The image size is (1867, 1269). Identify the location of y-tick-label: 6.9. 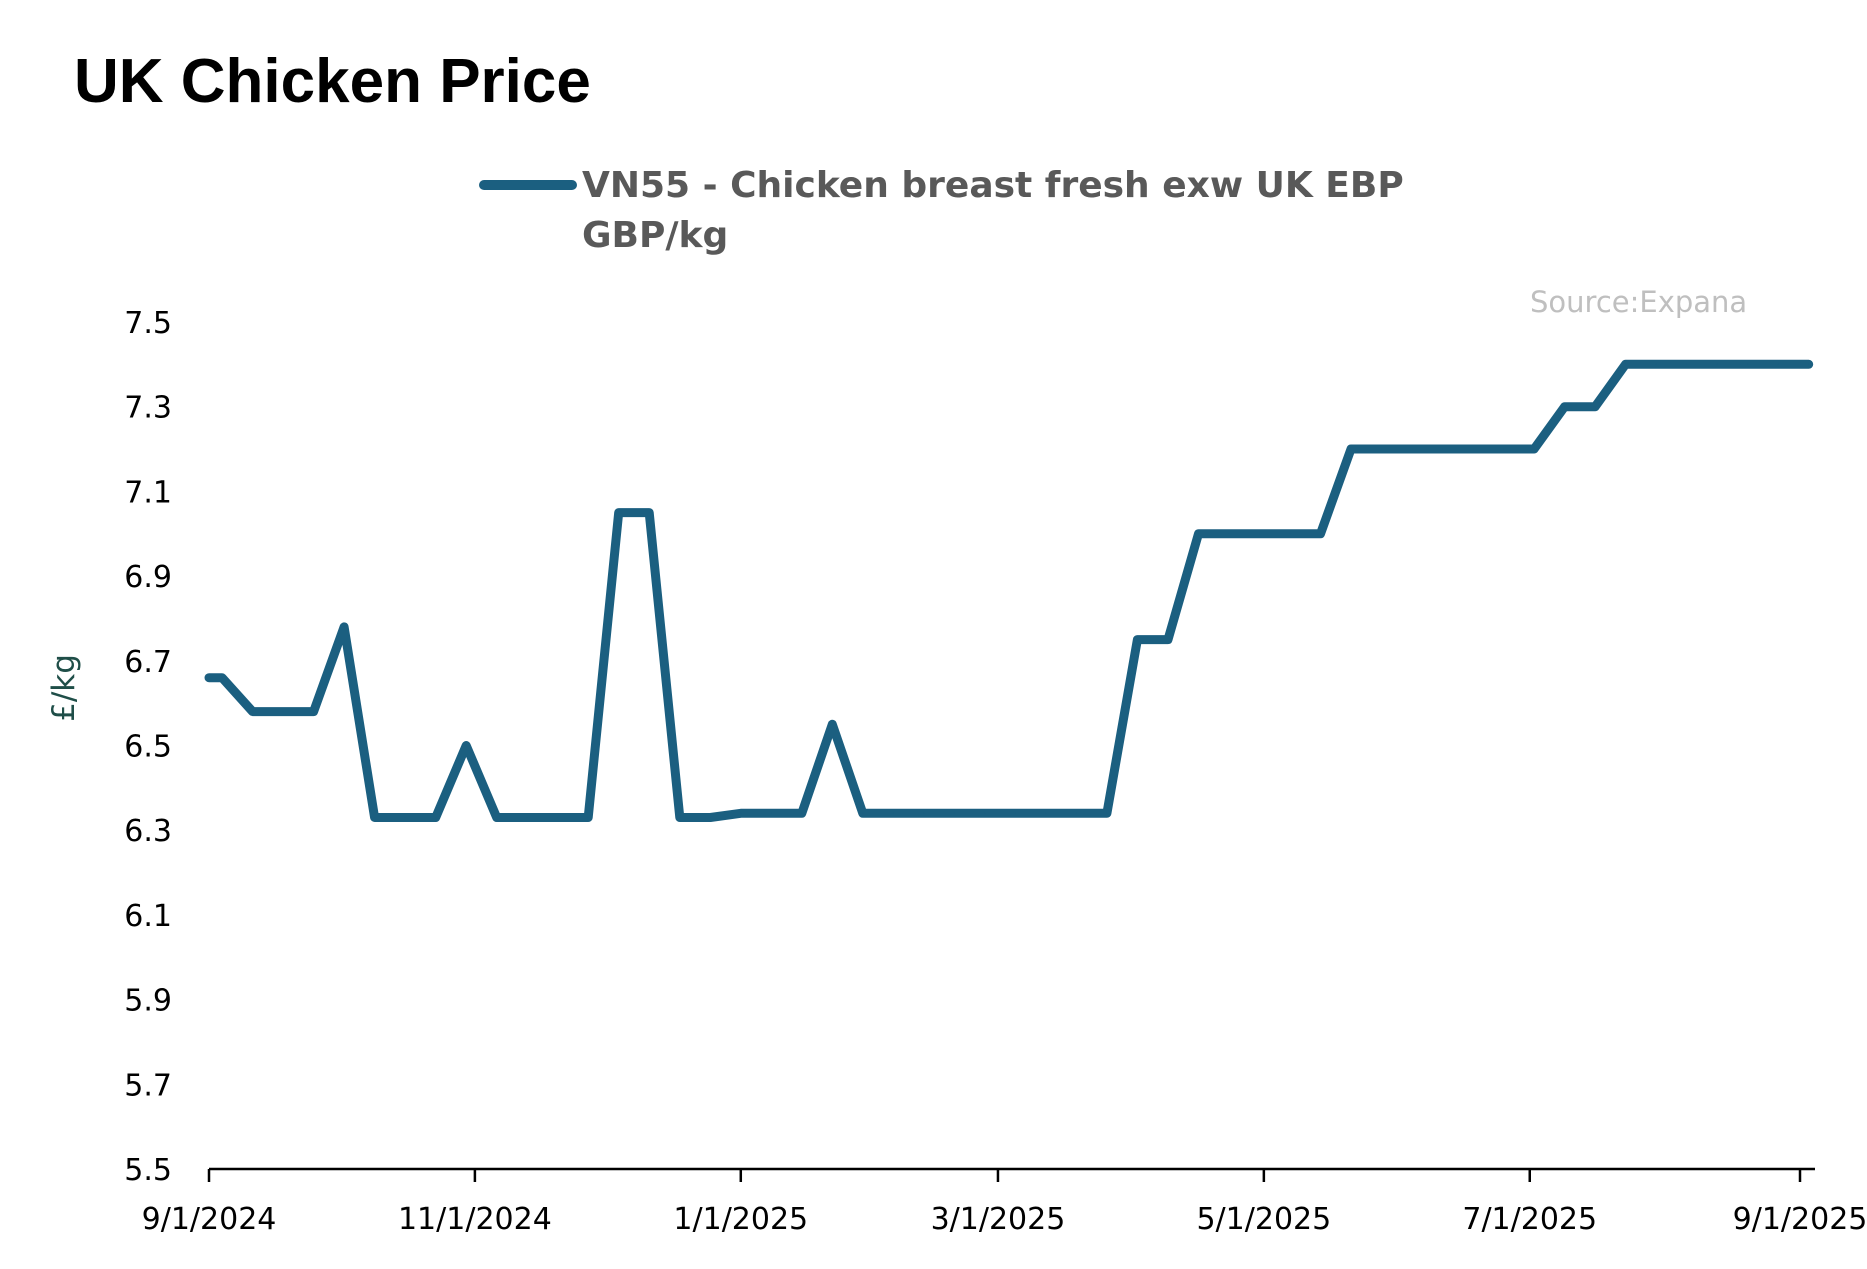
(148, 577).